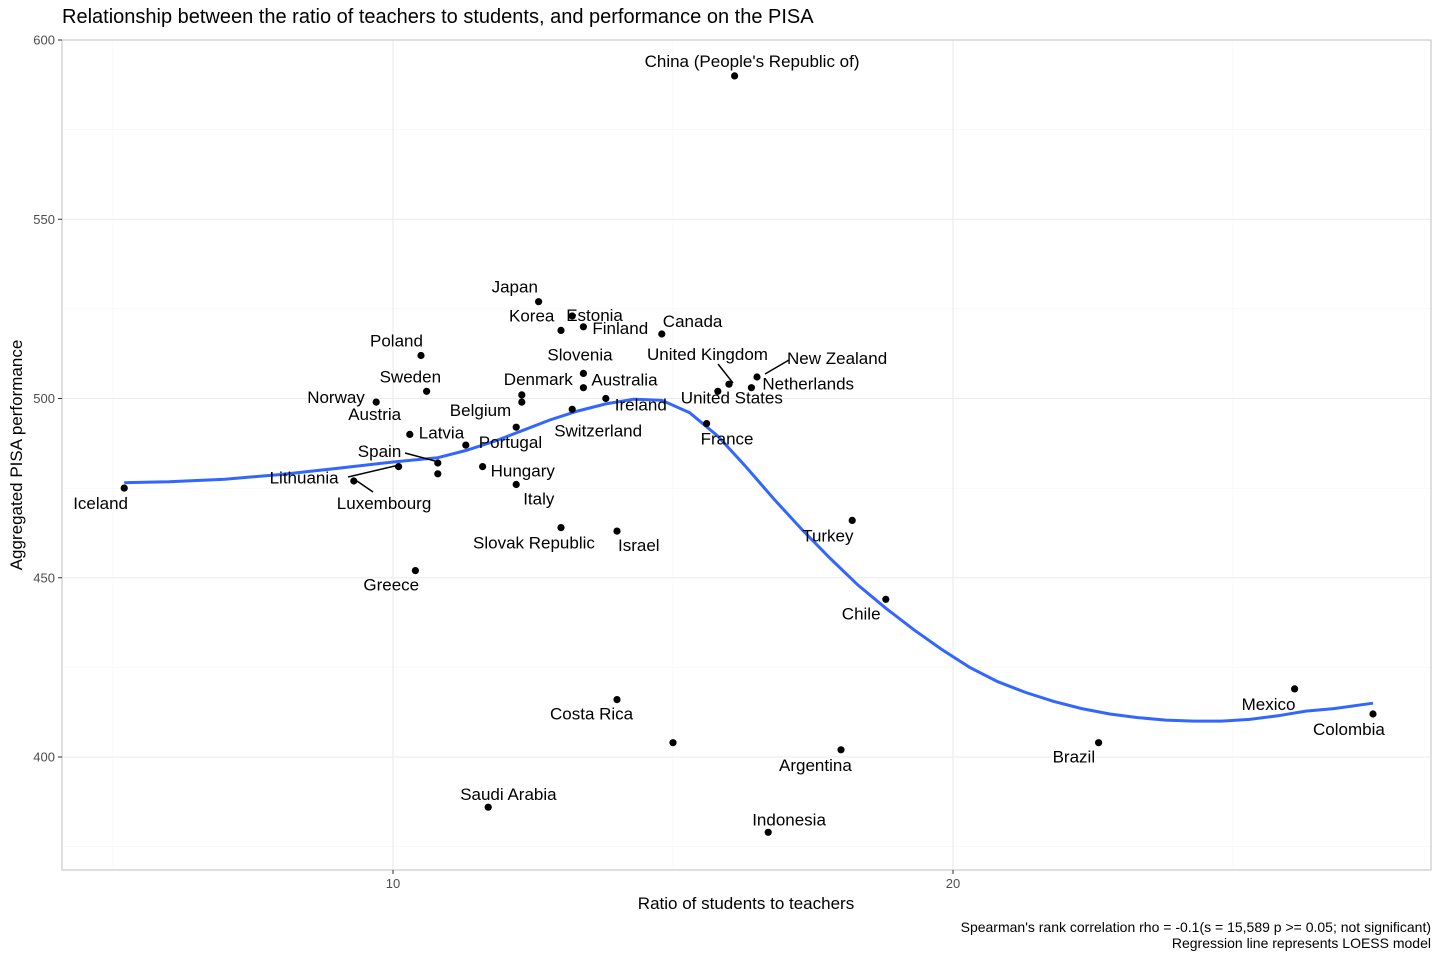  Describe the element at coordinates (852, 520) in the screenshot. I see `point-turkey` at that location.